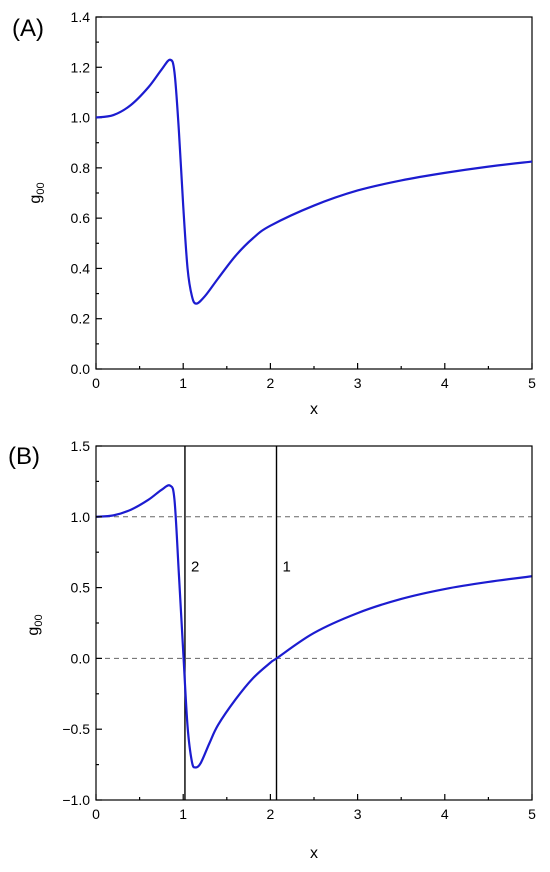  What do you see at coordinates (76, 623) in the screenshot?
I see `panel-b-y-tick-labels: −1.0 −0.5 0.0 0.5 1.0 1.5` at bounding box center [76, 623].